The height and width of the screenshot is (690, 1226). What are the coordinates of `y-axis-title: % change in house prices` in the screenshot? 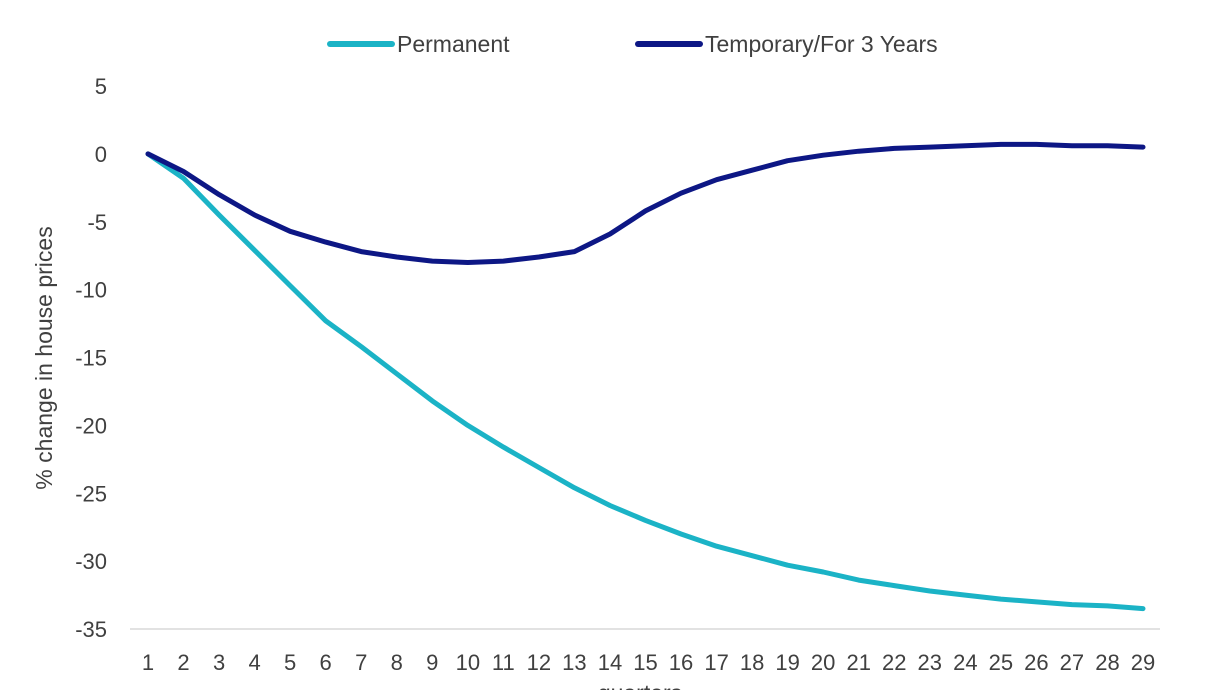 It's located at (44, 357).